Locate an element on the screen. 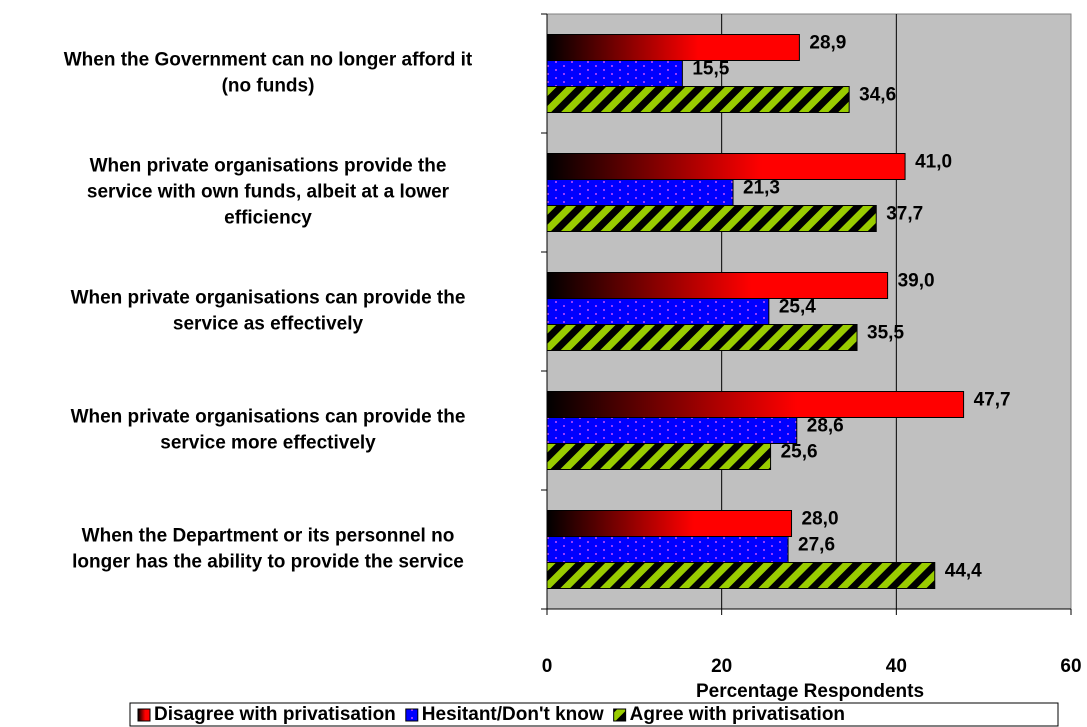 The width and height of the screenshot is (1087, 727). value-label: 41,0 is located at coordinates (933, 162).